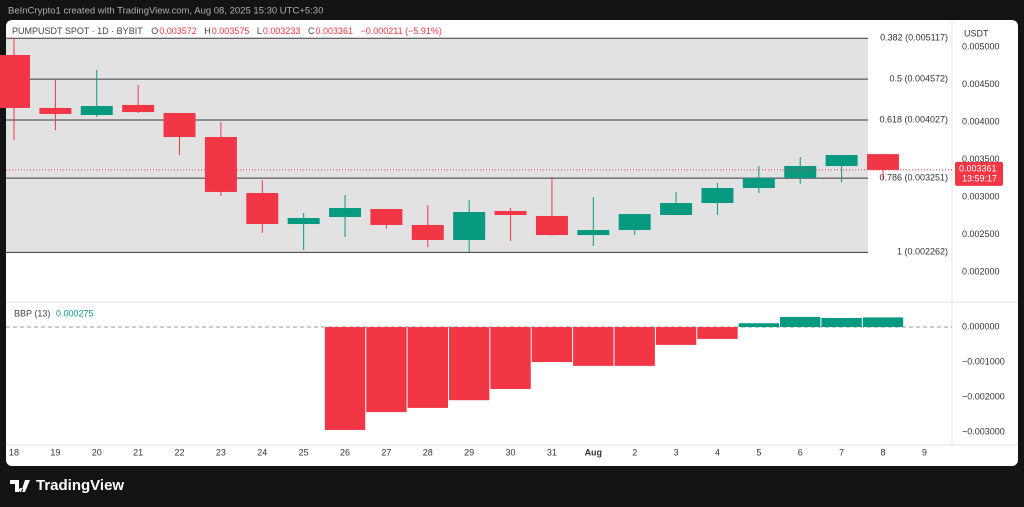 This screenshot has width=1024, height=507. What do you see at coordinates (75, 313) in the screenshot?
I see `indicator-value: 0.000275` at bounding box center [75, 313].